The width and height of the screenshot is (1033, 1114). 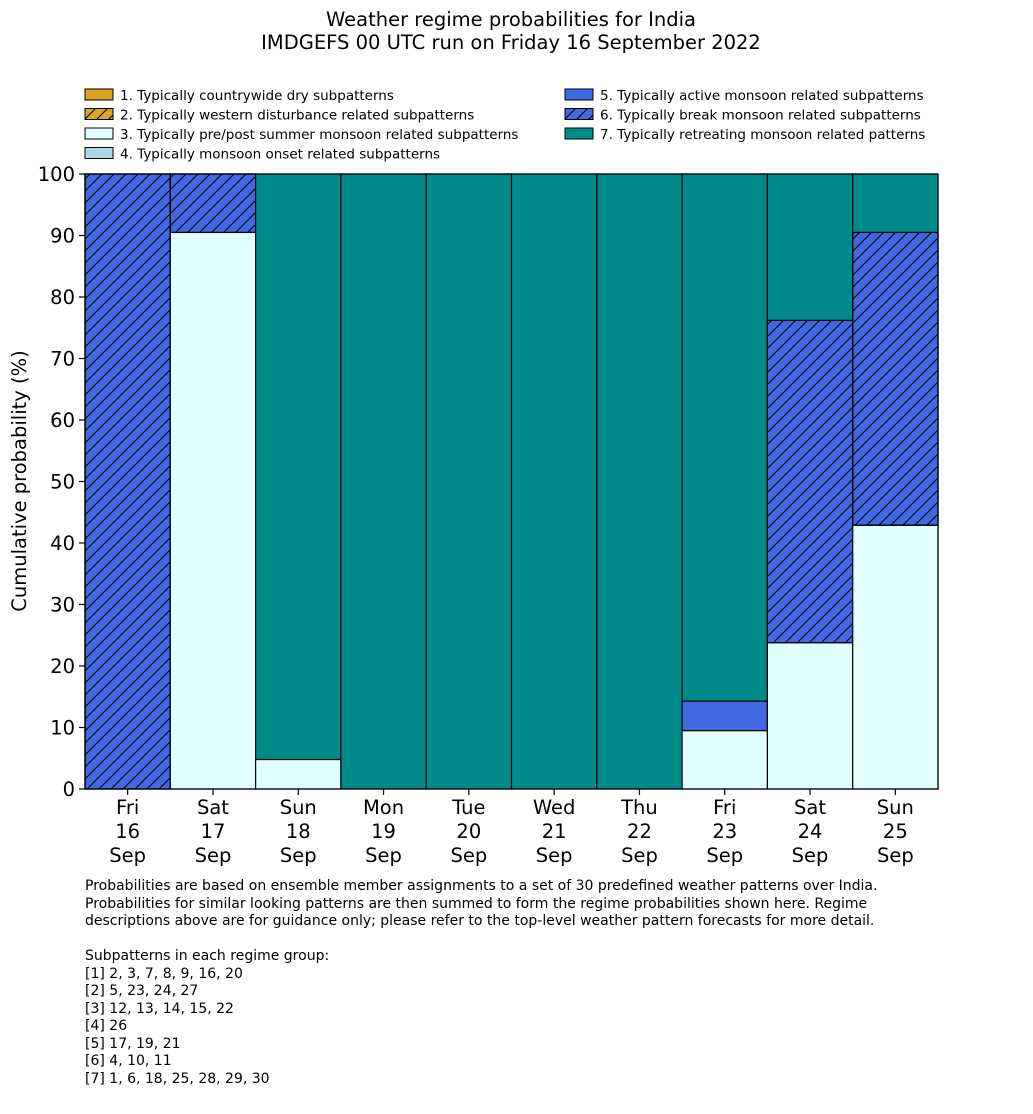 I want to click on x-tick-label: Mon 19 Sep, so click(x=383, y=831).